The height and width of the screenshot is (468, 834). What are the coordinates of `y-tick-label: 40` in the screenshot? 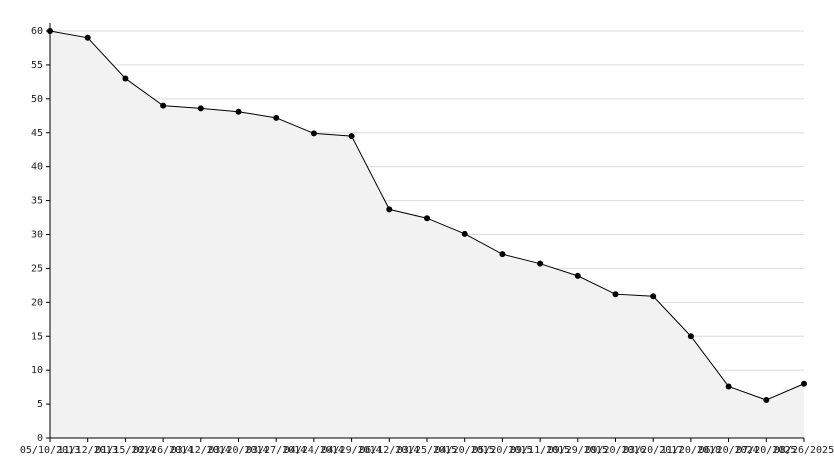 It's located at (37, 167).